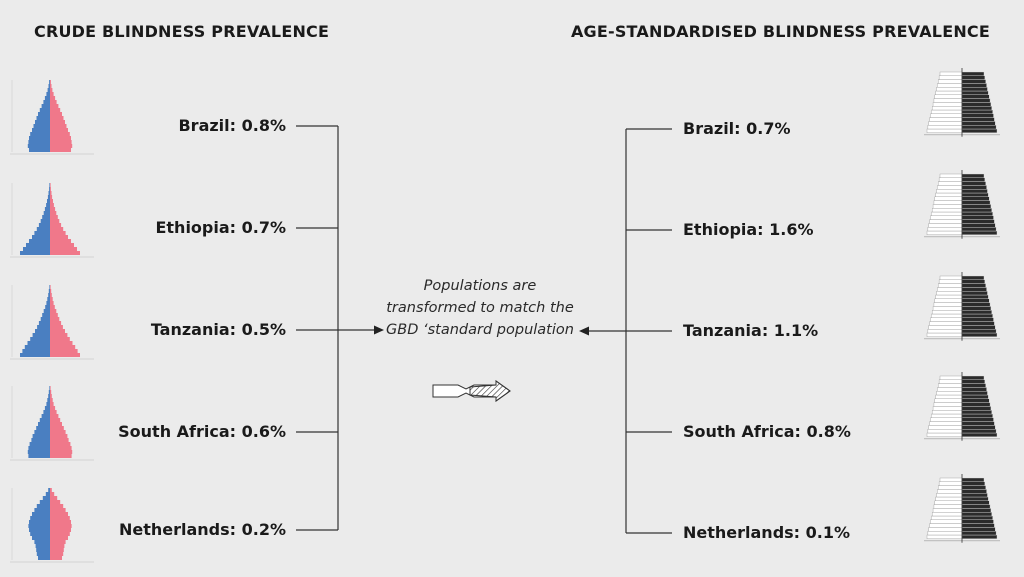 This screenshot has width=1024, height=577. What do you see at coordinates (379, 330) in the screenshot?
I see `left-arrowhead` at bounding box center [379, 330].